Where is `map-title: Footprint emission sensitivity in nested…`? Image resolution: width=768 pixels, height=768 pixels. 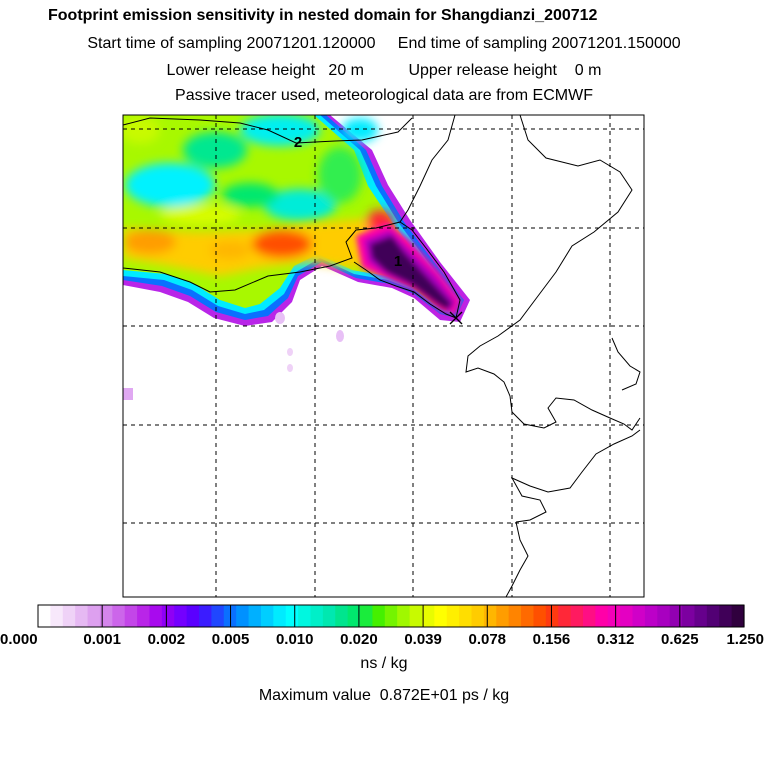 map-title: Footprint emission sensitivity in nested… is located at coordinates (323, 15).